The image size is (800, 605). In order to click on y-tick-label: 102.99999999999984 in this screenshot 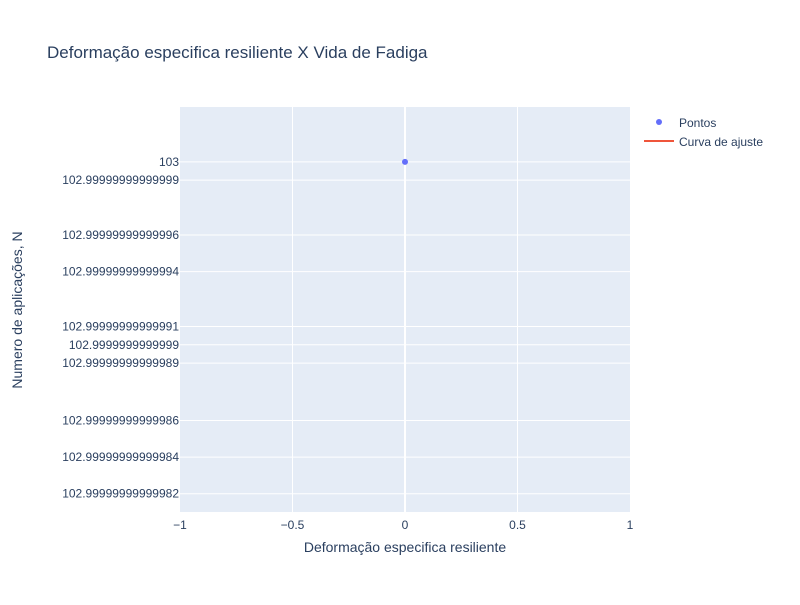, I will do `click(120, 457)`.